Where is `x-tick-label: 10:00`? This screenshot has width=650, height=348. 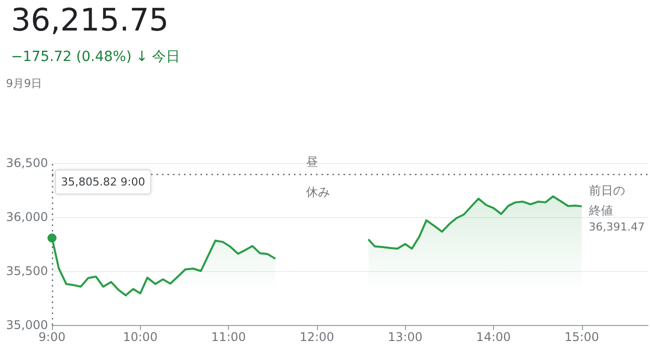
x-tick-label: 10:00 is located at coordinates (140, 337).